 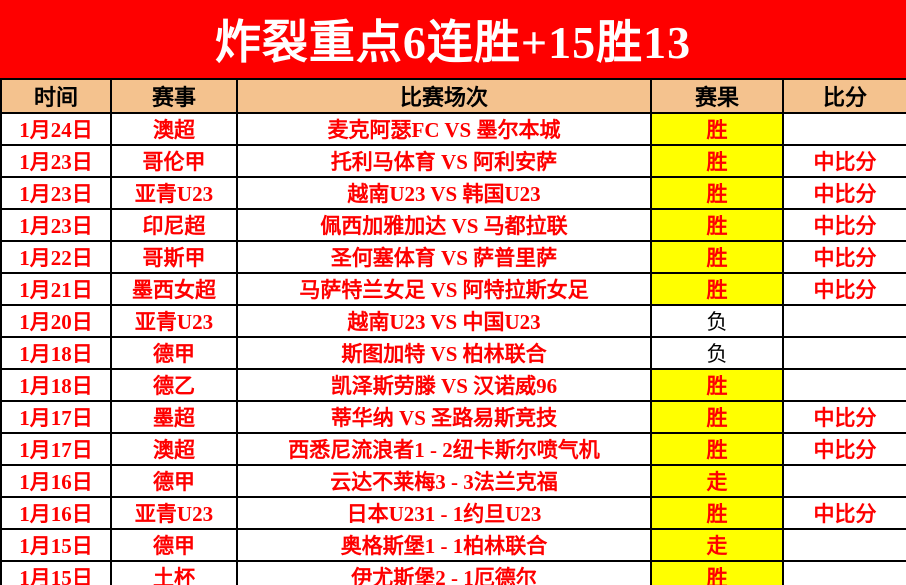 I want to click on league-cell: 哥斯甲, so click(x=174, y=257).